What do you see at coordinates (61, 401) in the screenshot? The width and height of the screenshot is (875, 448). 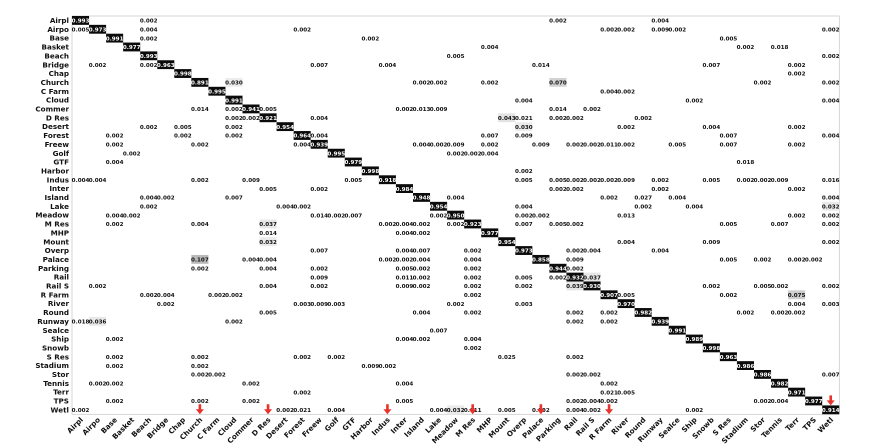 I see `row-label: TPS` at bounding box center [61, 401].